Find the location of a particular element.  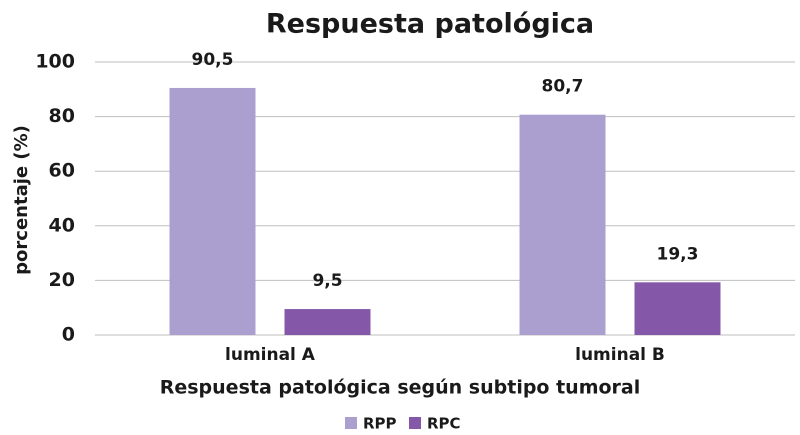

data-label: 80,7 is located at coordinates (563, 87).